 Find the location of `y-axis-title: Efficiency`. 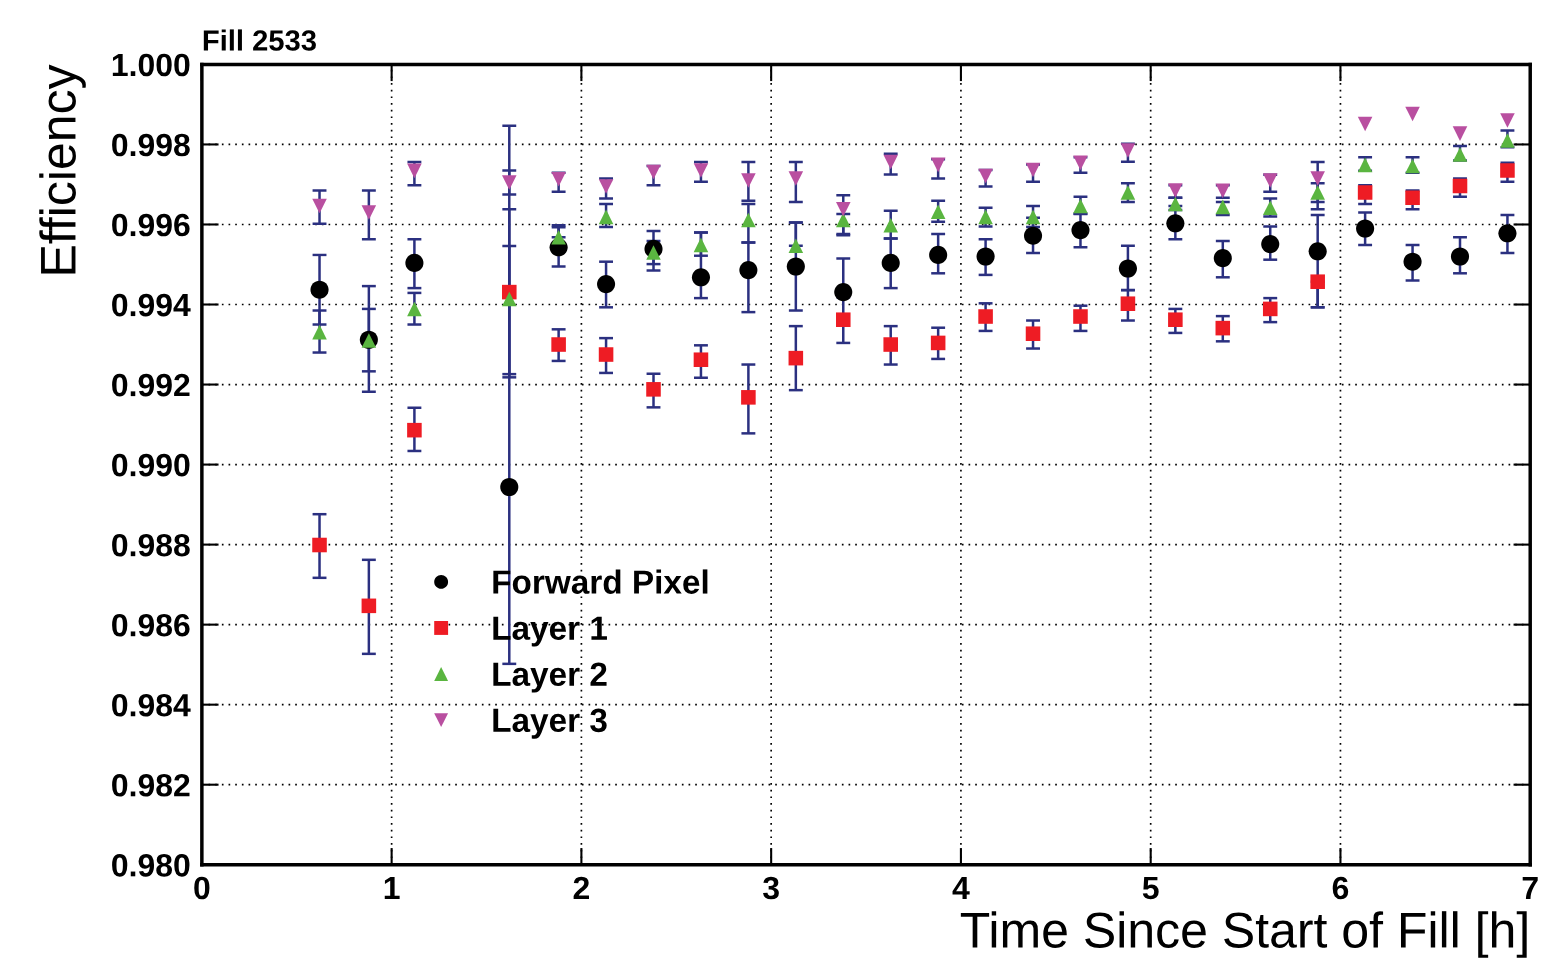

y-axis-title: Efficiency is located at coordinates (62, 169).